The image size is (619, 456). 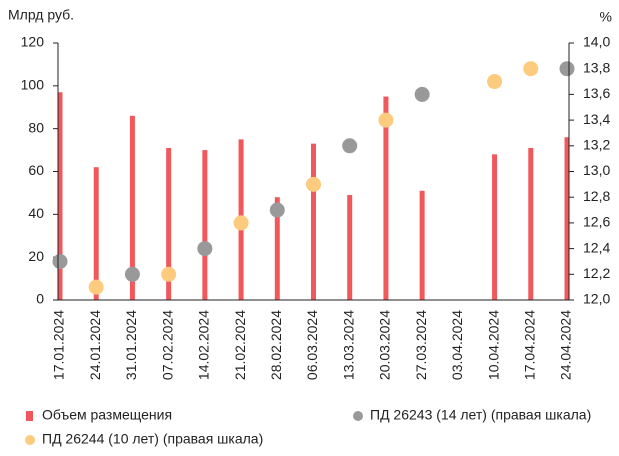 What do you see at coordinates (348, 345) in the screenshot?
I see `x-tick-label: 13.03.2024` at bounding box center [348, 345].